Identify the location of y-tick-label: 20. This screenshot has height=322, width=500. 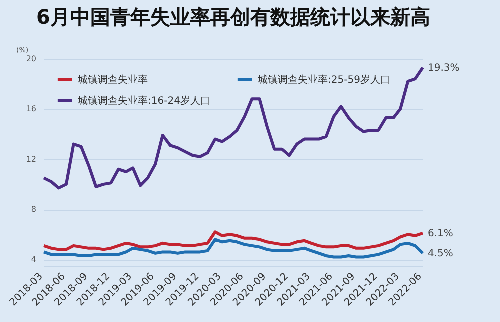
(31, 59).